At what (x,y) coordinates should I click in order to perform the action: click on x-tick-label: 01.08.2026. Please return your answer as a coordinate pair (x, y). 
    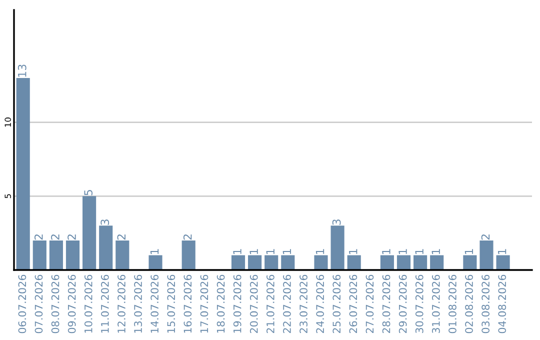
    Looking at the image, I should click on (452, 304).